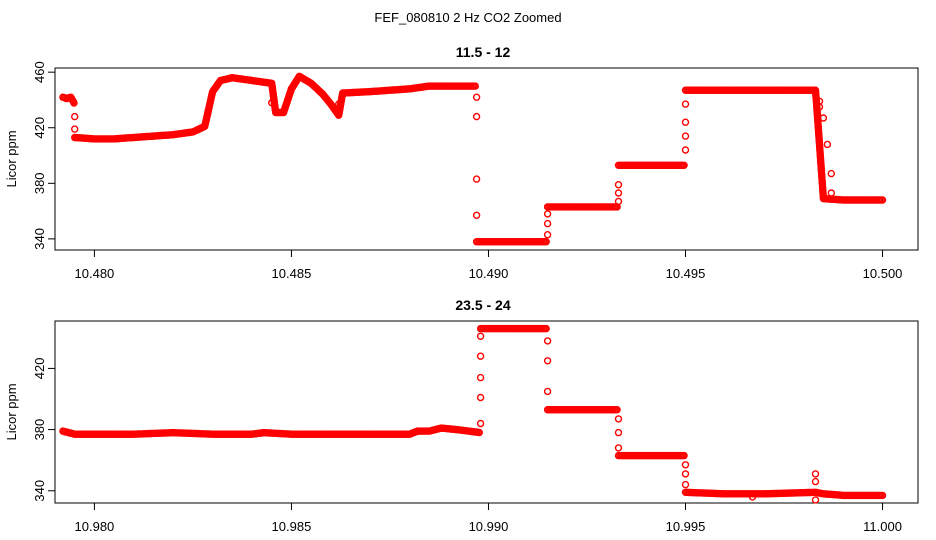 This screenshot has height=540, width=936. I want to click on x-tick-label: 11.000, so click(882, 526).